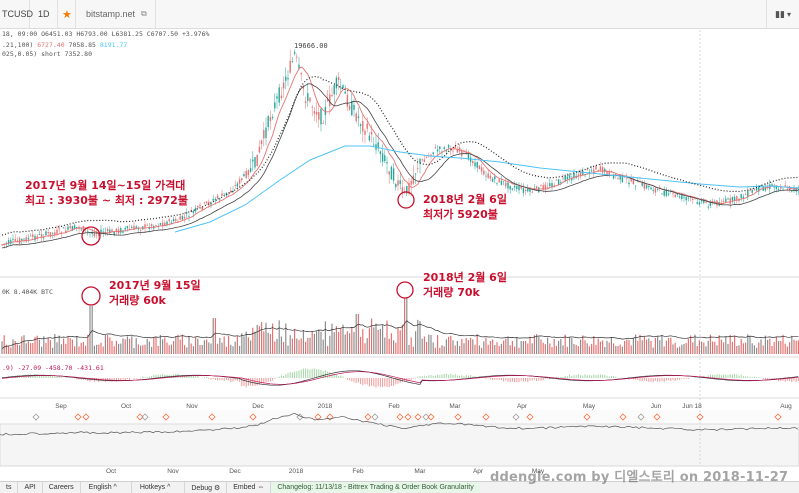 This screenshot has height=493, width=799. Describe the element at coordinates (155, 293) in the screenshot. I see `sep-volume-annotation: 2017년 9월 15일 거래량 60k` at that location.